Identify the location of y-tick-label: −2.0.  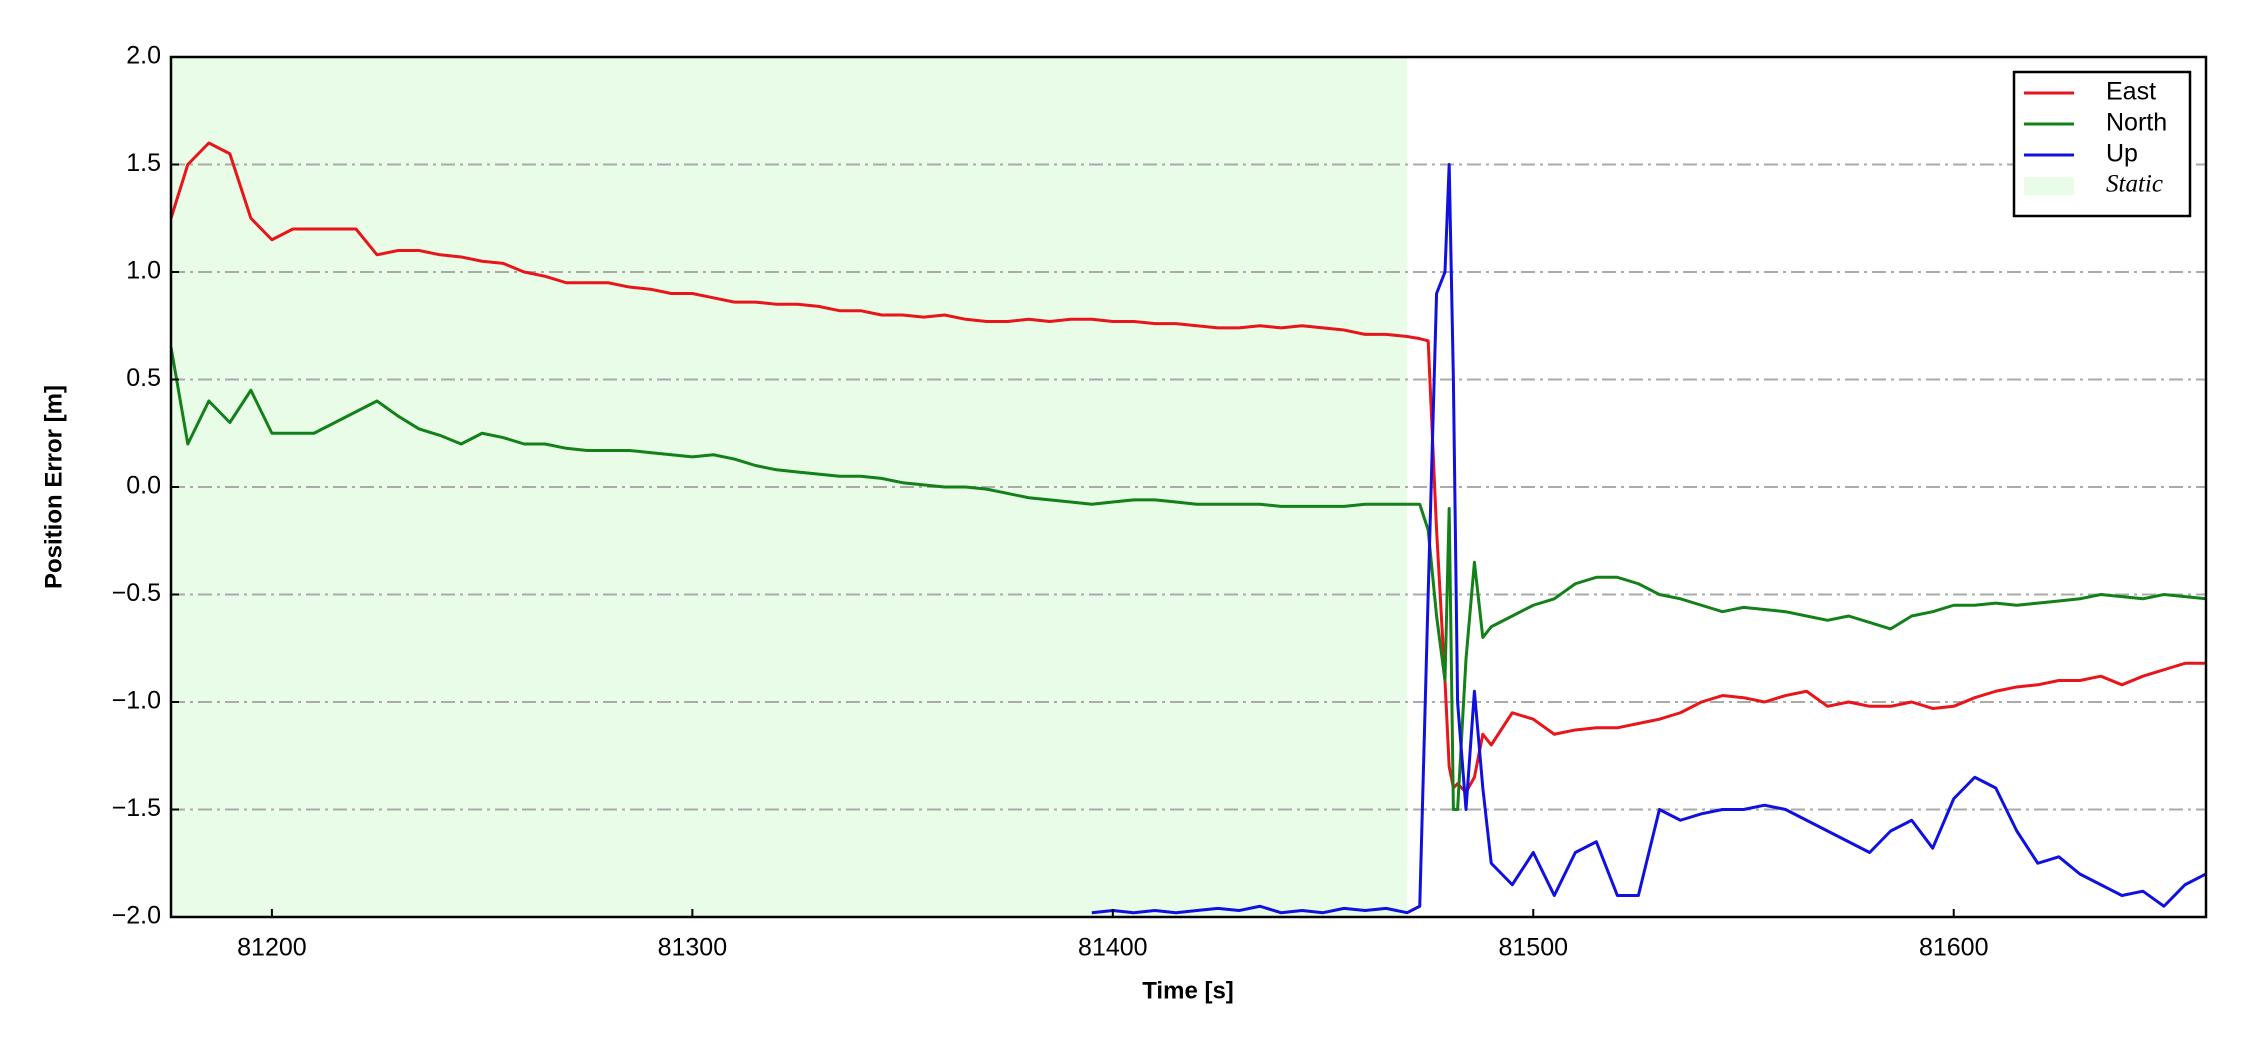
(136, 916).